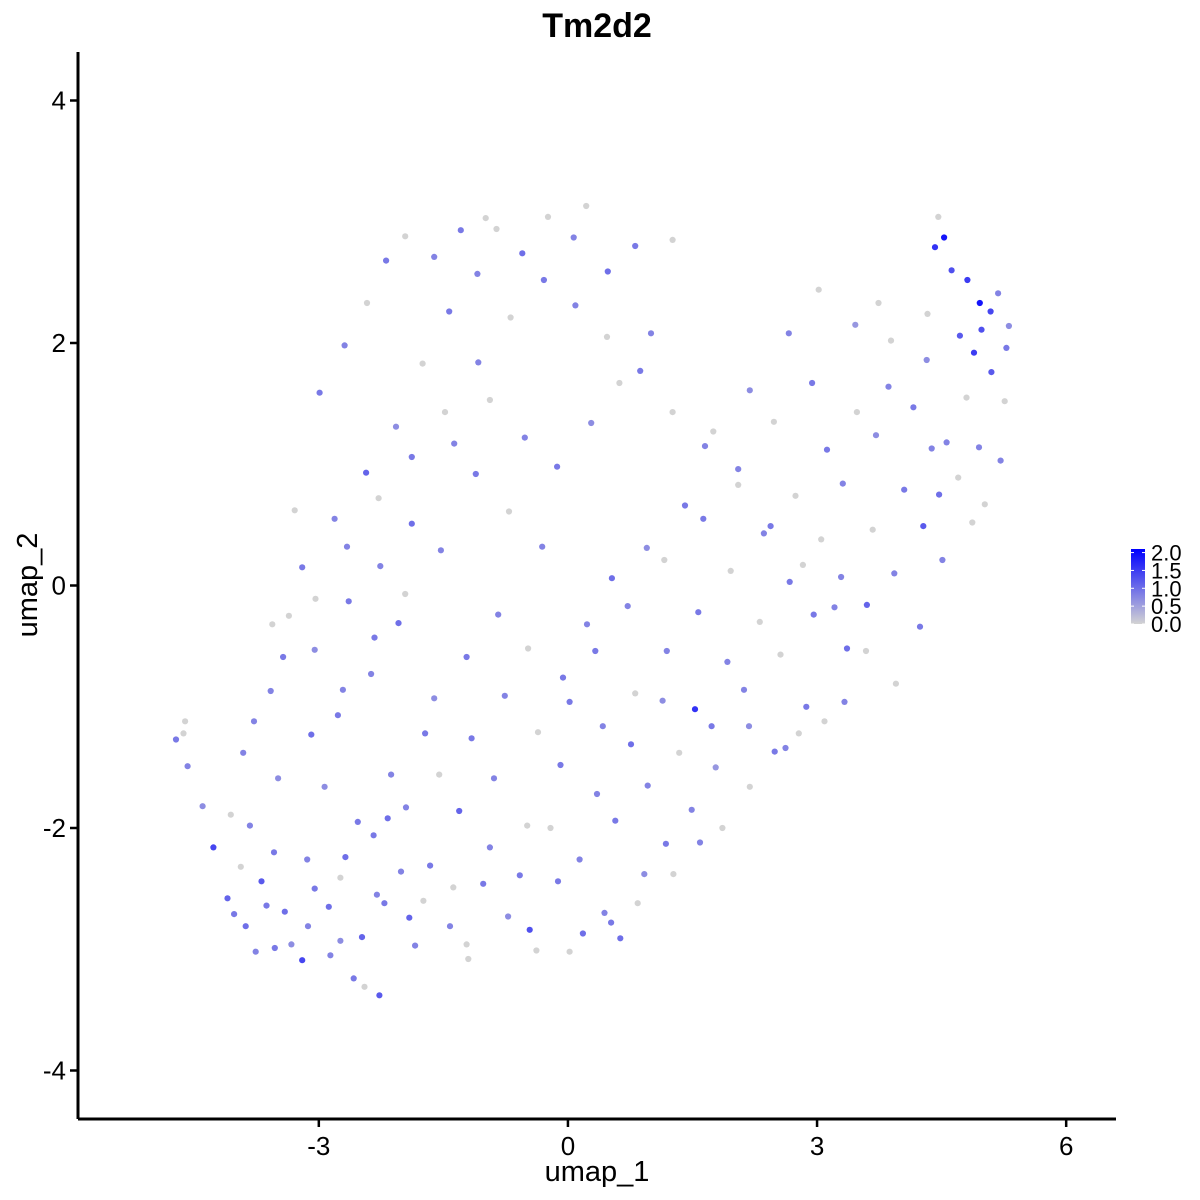 Image resolution: width=1200 pixels, height=1200 pixels. Describe the element at coordinates (1066, 1146) in the screenshot. I see `x-tick-label: 6` at that location.